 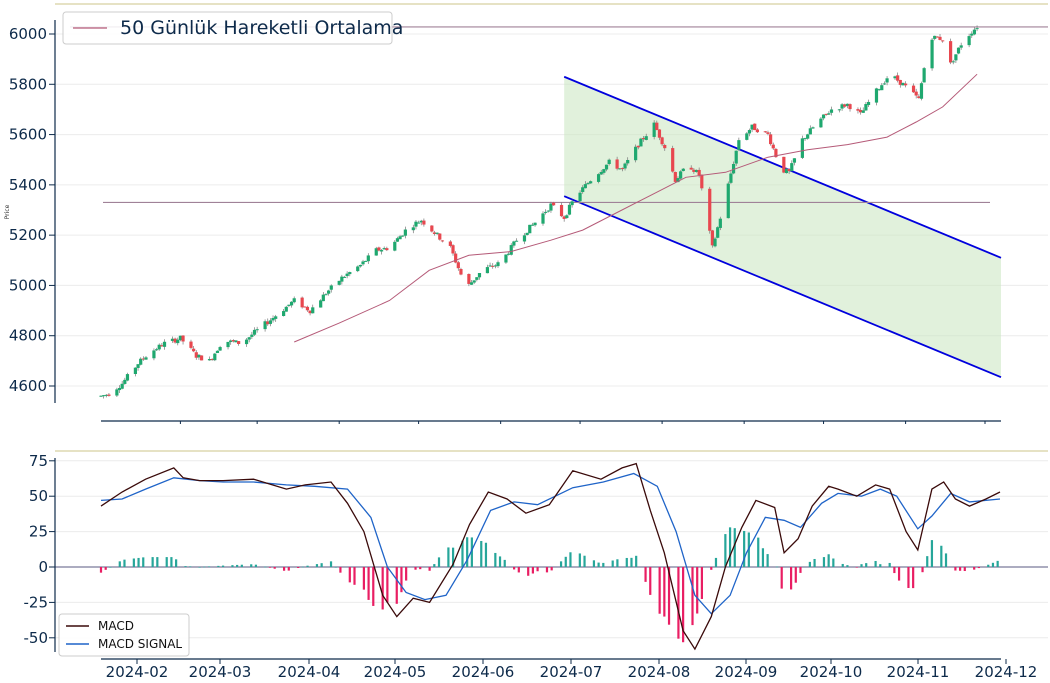 What do you see at coordinates (395, 672) in the screenshot?
I see `x-tick-label: 2024-05` at bounding box center [395, 672].